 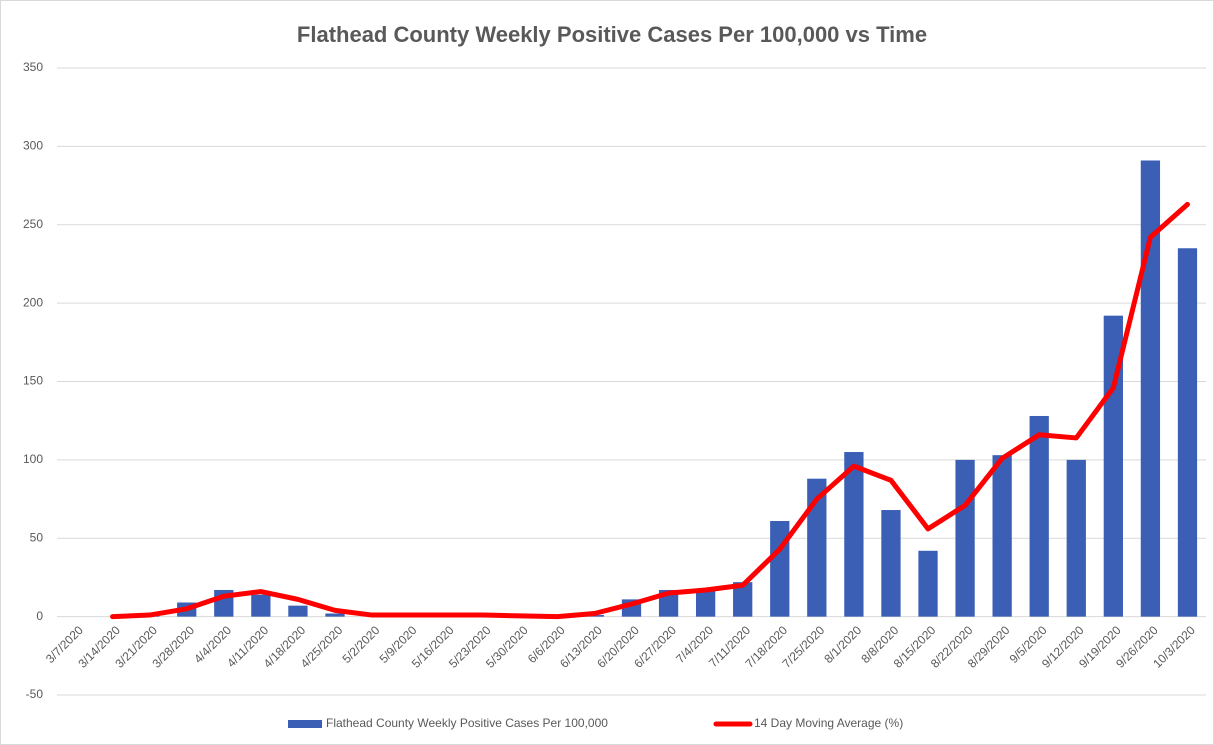 What do you see at coordinates (33, 459) in the screenshot?
I see `y-tick-label: 100` at bounding box center [33, 459].